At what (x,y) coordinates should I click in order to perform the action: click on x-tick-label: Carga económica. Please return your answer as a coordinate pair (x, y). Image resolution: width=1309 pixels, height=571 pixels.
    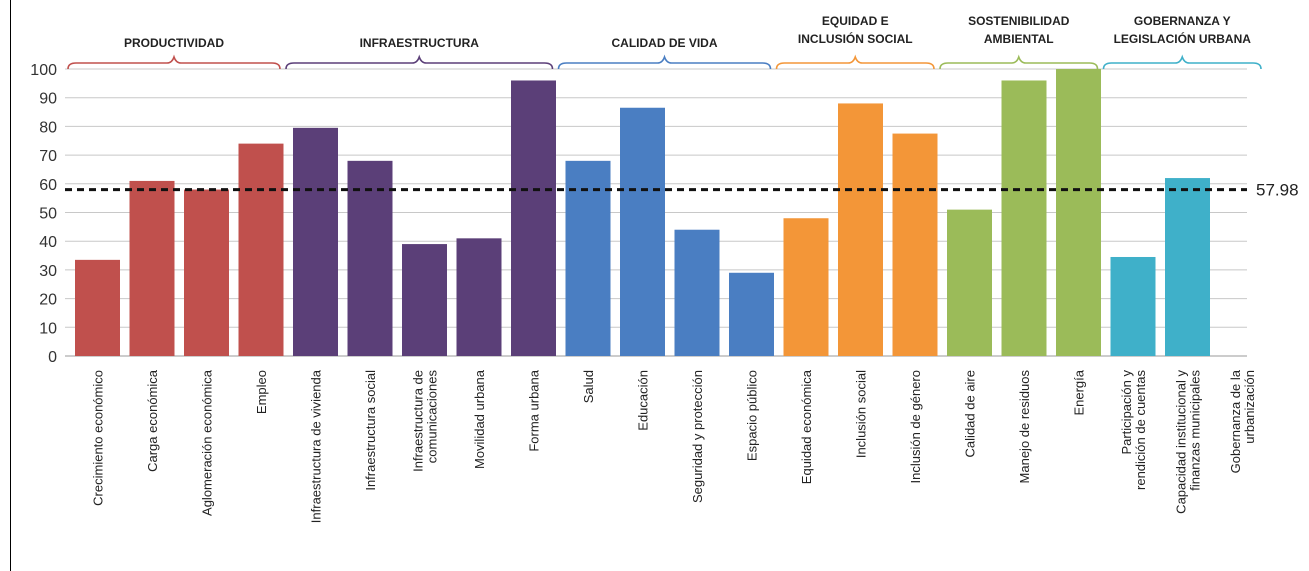
    Looking at the image, I should click on (152, 420).